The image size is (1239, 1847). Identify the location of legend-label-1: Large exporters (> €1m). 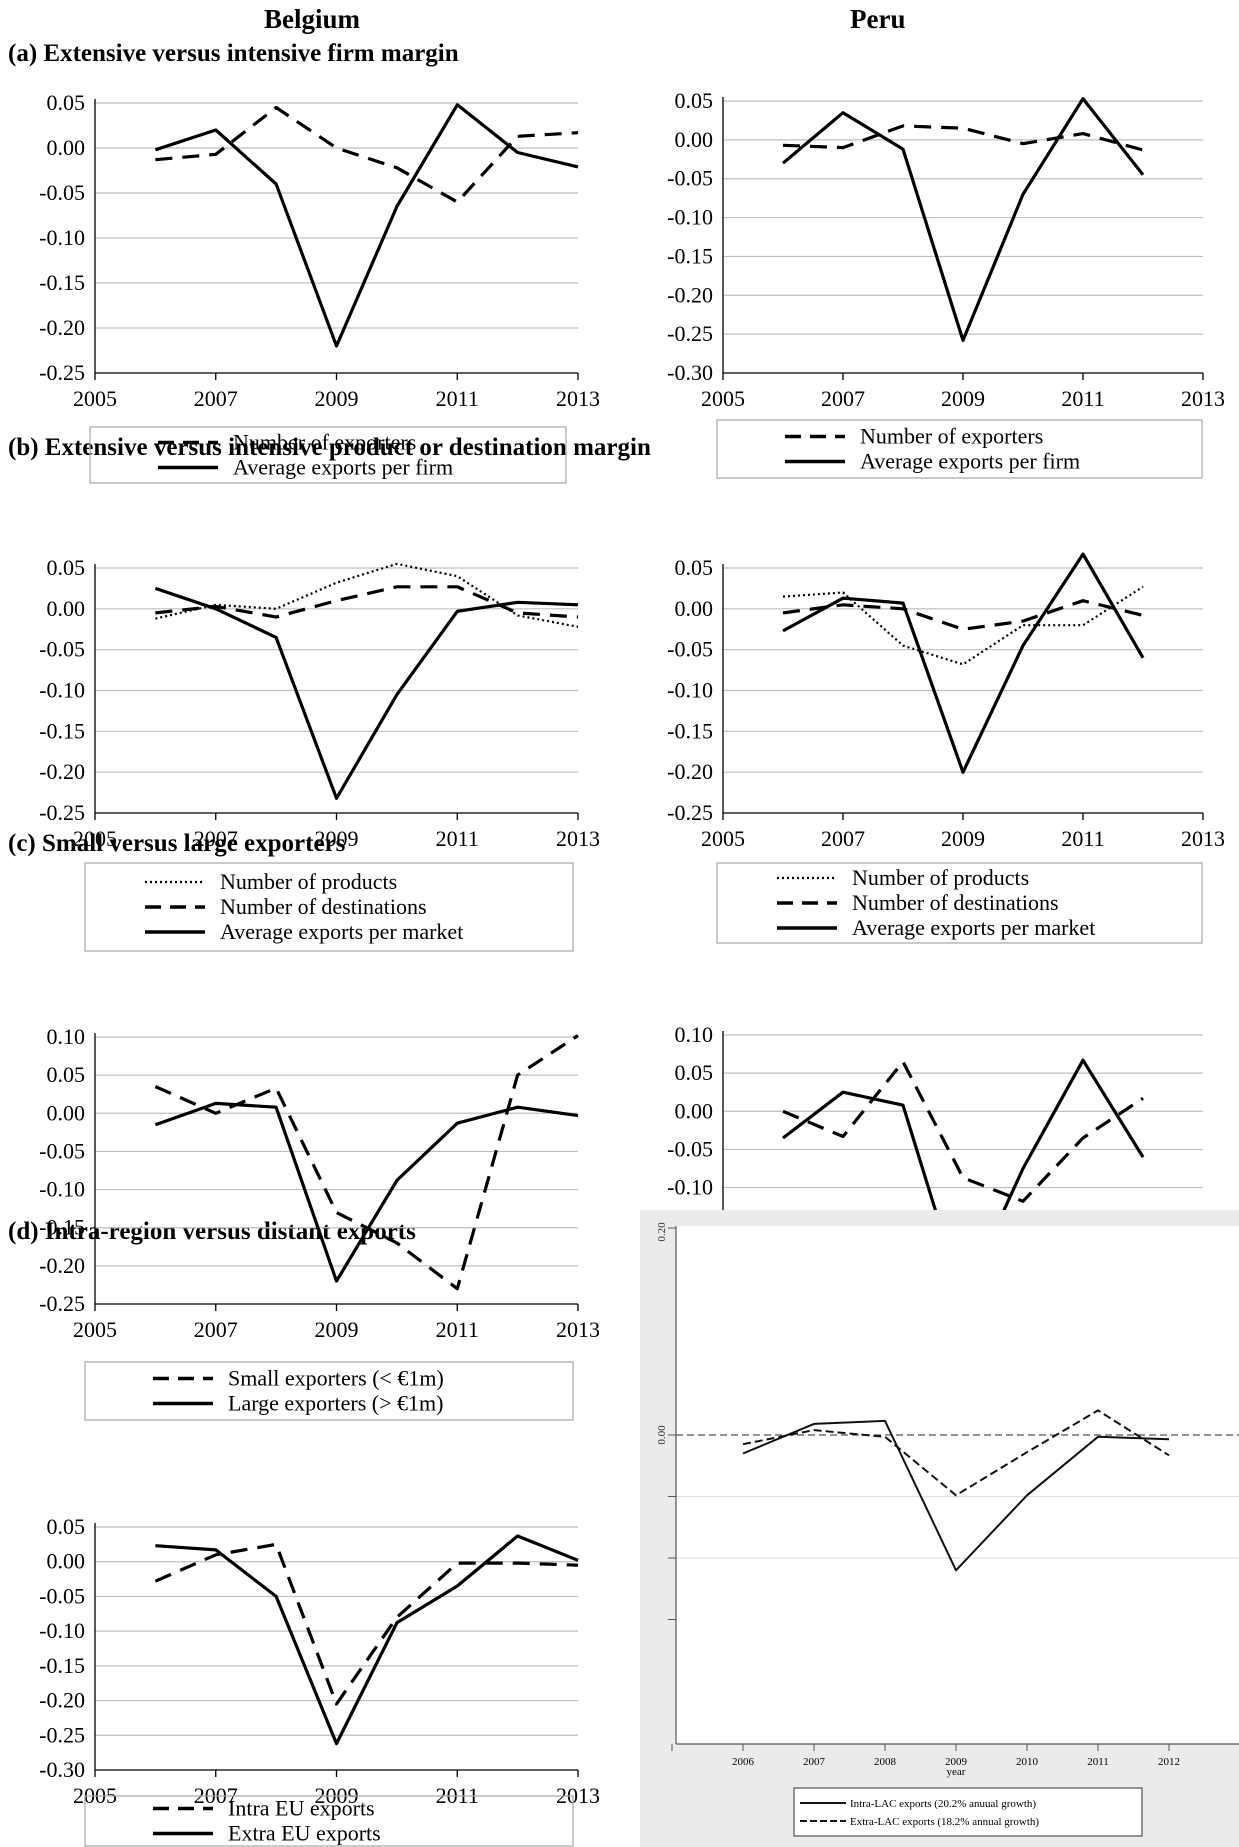
(335, 1403).